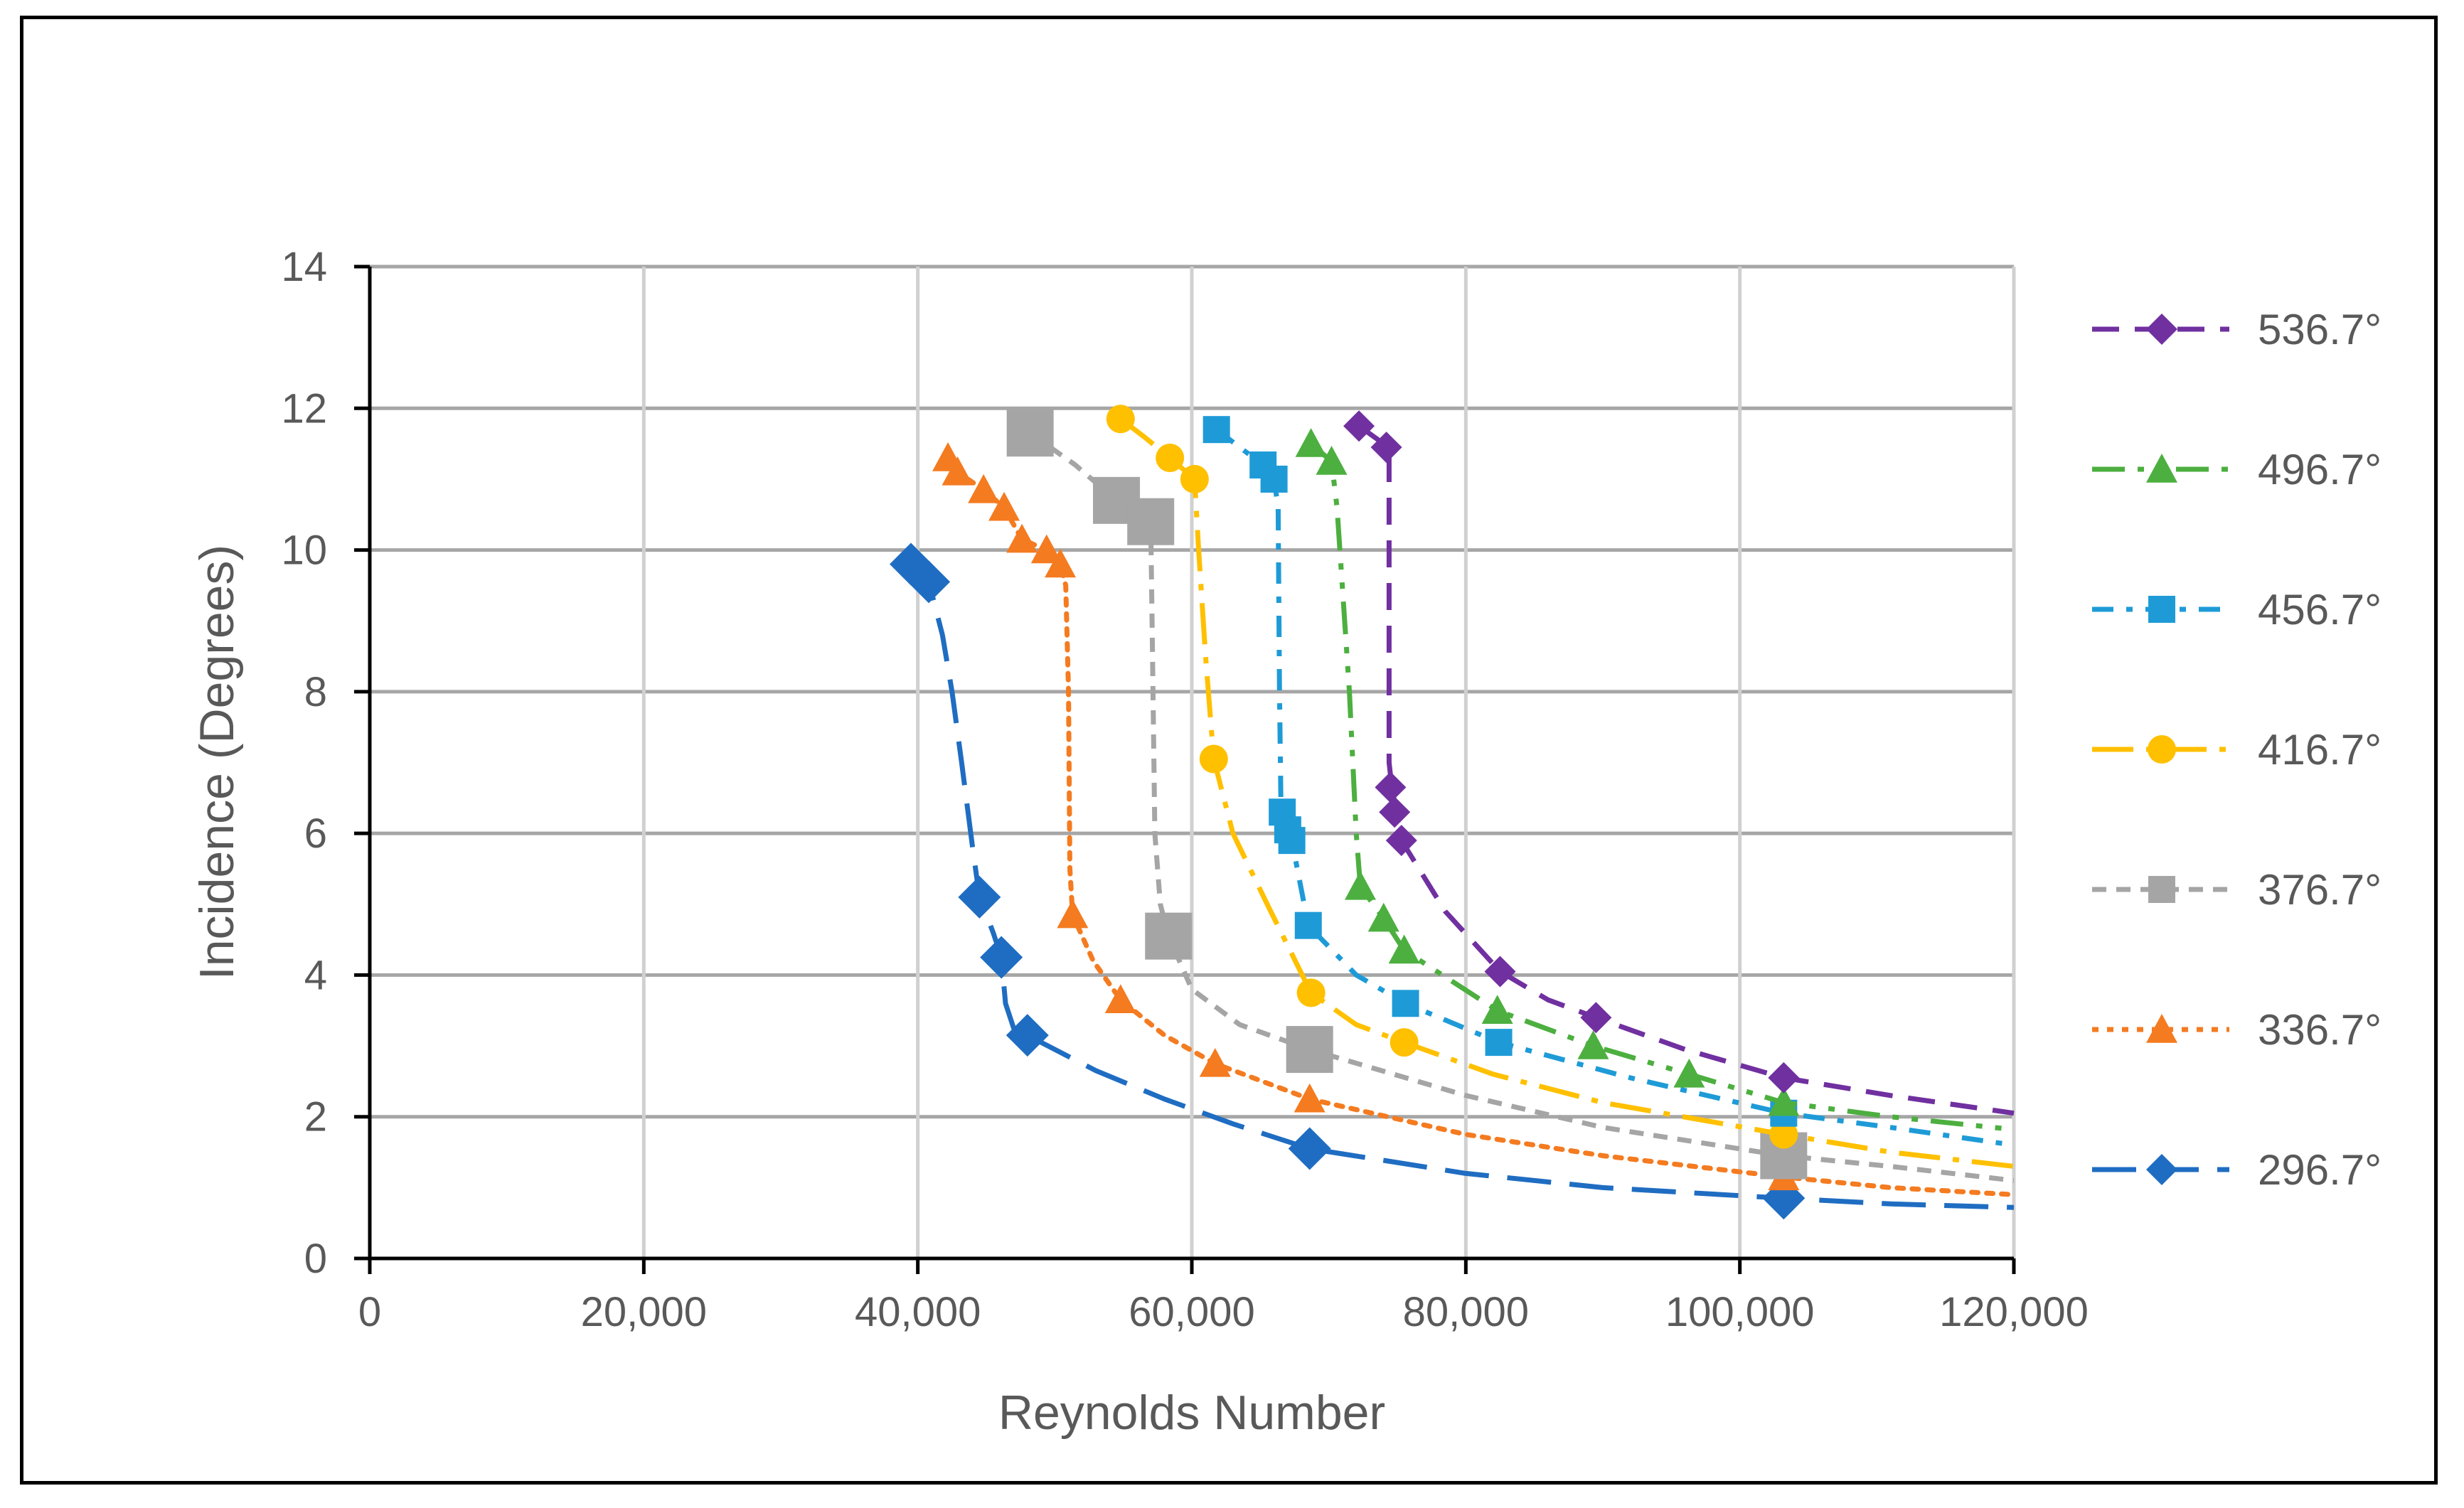 This screenshot has width=2464, height=1508. What do you see at coordinates (2014, 1312) in the screenshot?
I see `x-tick-label: 120,000` at bounding box center [2014, 1312].